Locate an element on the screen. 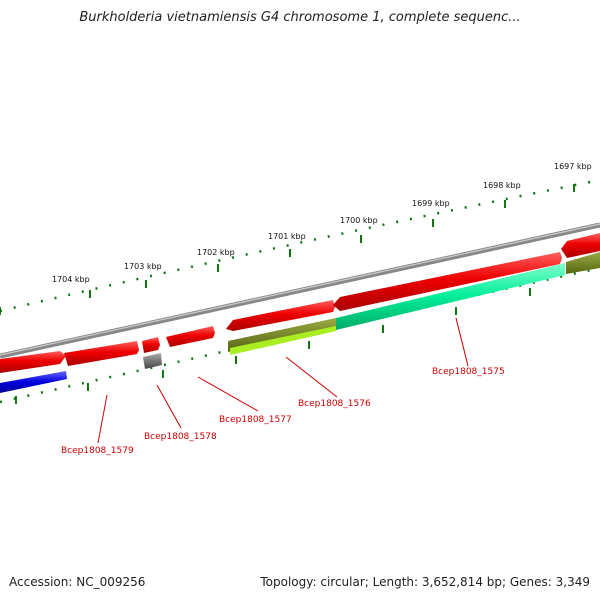 This screenshot has width=600, height=600. kbp-label-1704: 1704 kbp is located at coordinates (71, 279).